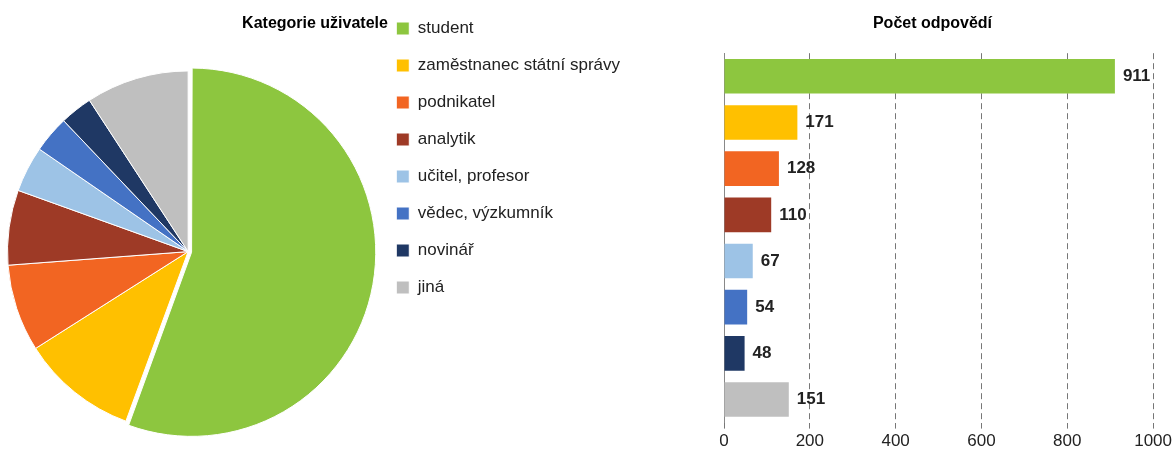 The width and height of the screenshot is (1175, 455). Describe the element at coordinates (793, 214) in the screenshot. I see `data-label: 110` at that location.